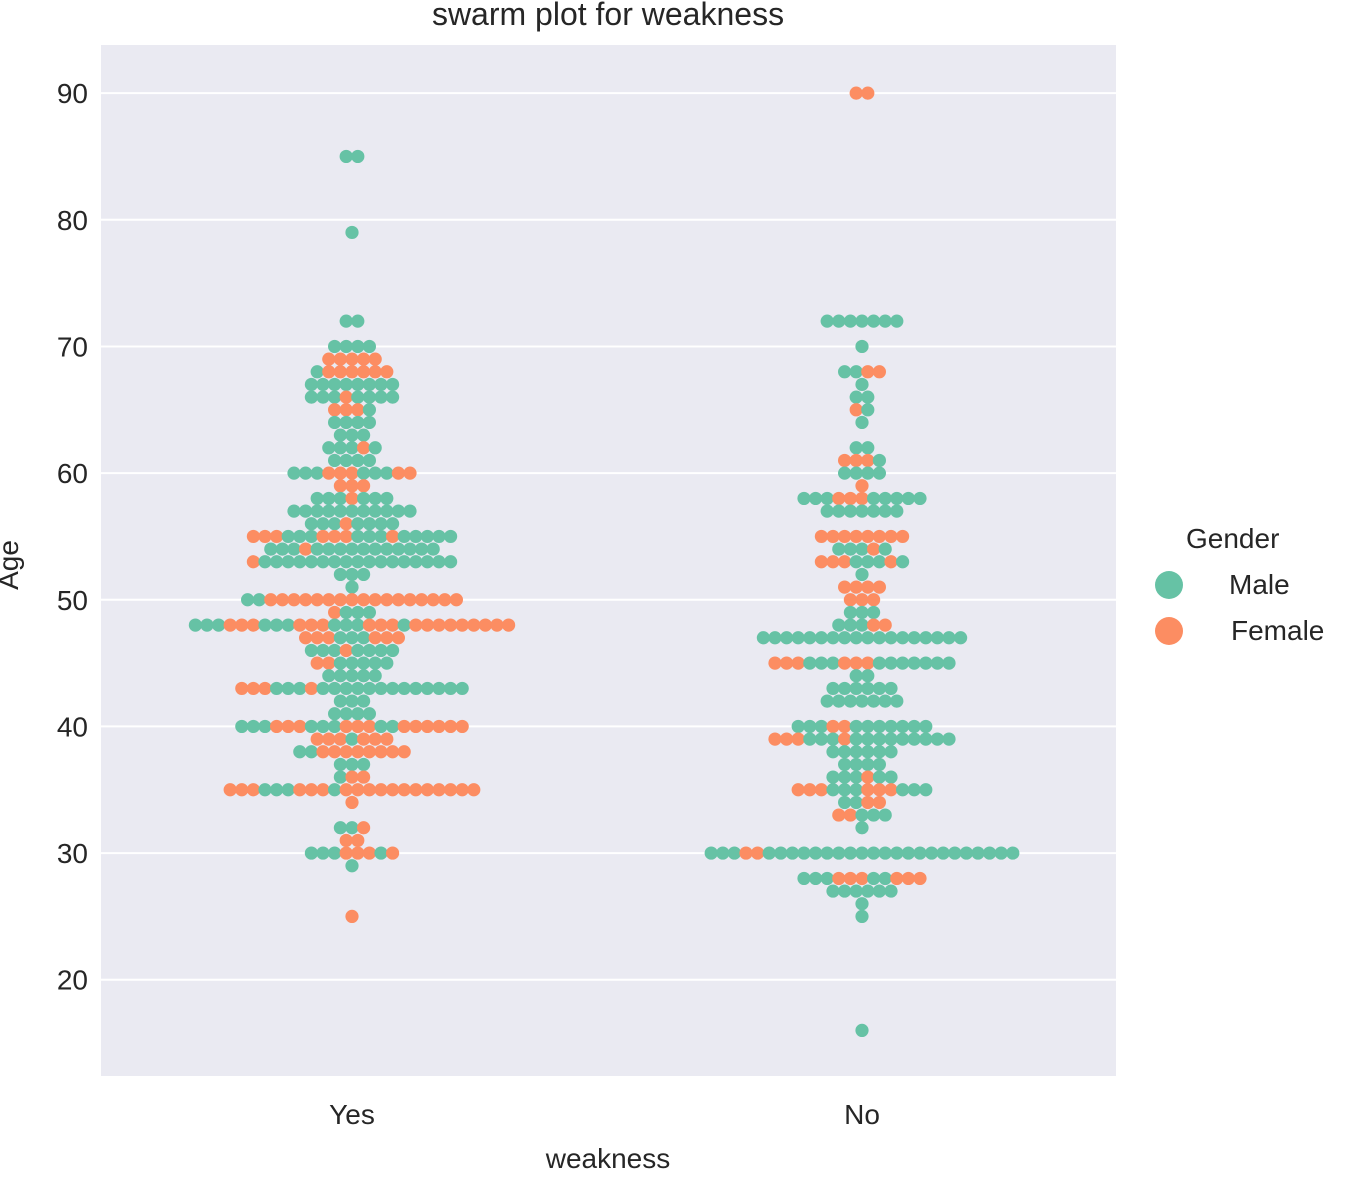  What do you see at coordinates (72, 93) in the screenshot?
I see `y-tick-label: 90` at bounding box center [72, 93].